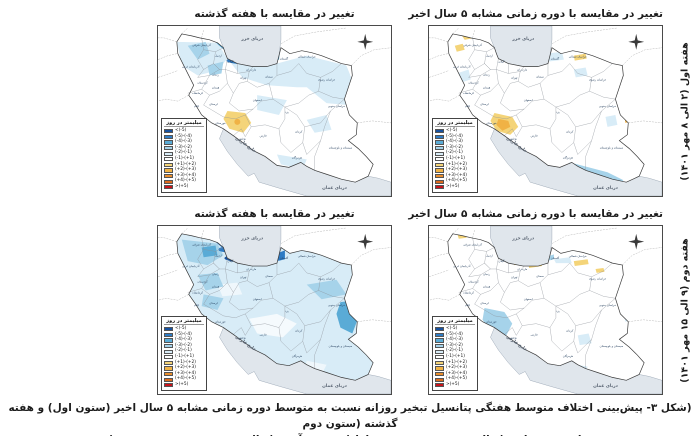 The height and width of the screenshot is (436, 700). What do you see at coordinates (685, 111) in the screenshot?
I see `row-label-week1: هفته اول (۲ الی ۸ مهر ۱۴۰۱)` at bounding box center [685, 111].